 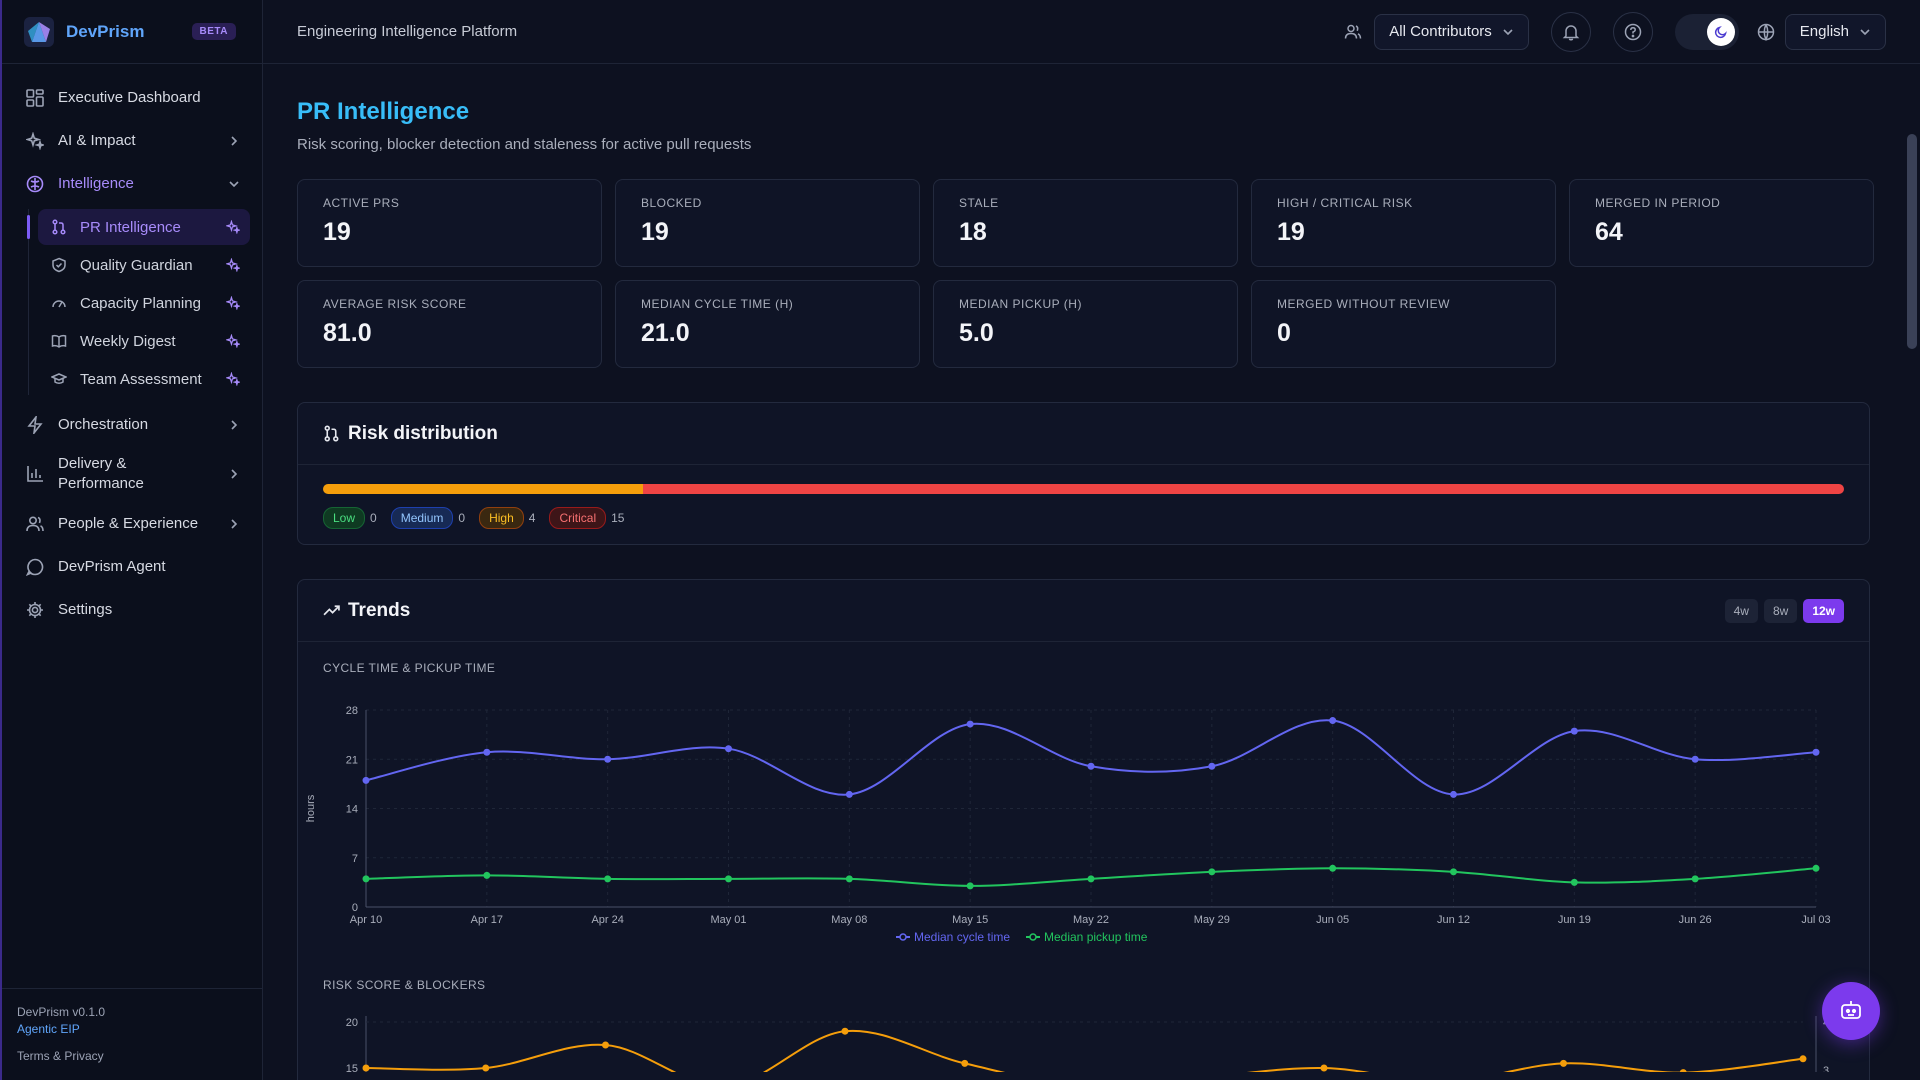 I want to click on kpi-label: AVERAGE RISK SCORE, so click(x=395, y=304).